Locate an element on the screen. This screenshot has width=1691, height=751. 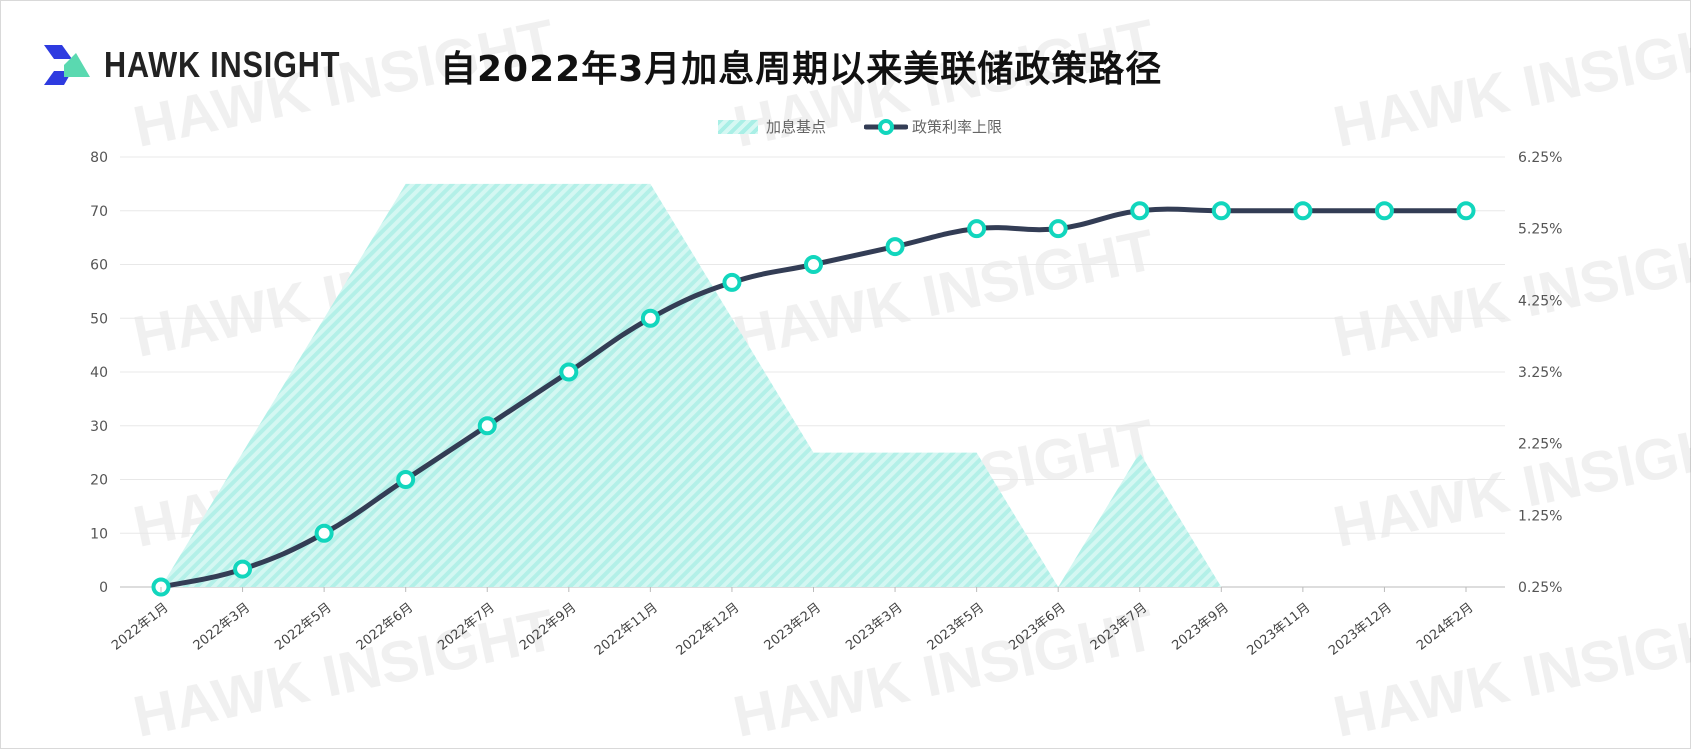
right-tick-label: 5.25% is located at coordinates (1540, 230).